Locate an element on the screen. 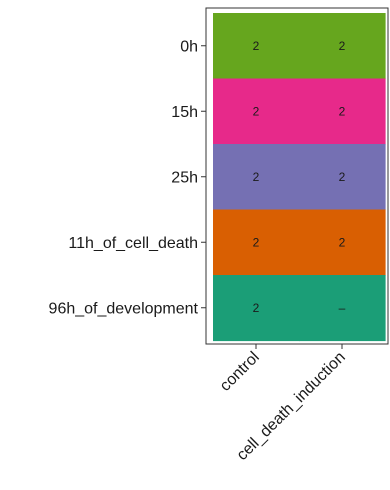 The width and height of the screenshot is (390, 490). cell-label-96h_of_development-control: 2 is located at coordinates (256, 308).